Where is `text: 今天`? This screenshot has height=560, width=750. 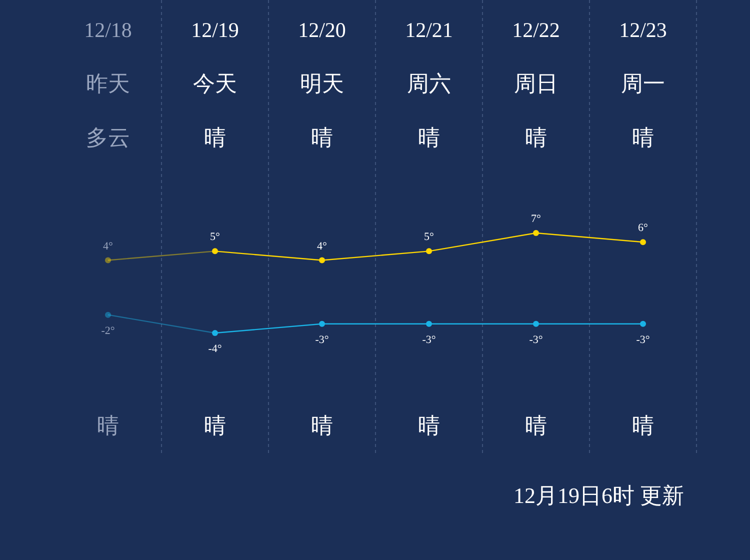 text: 今天 is located at coordinates (215, 83).